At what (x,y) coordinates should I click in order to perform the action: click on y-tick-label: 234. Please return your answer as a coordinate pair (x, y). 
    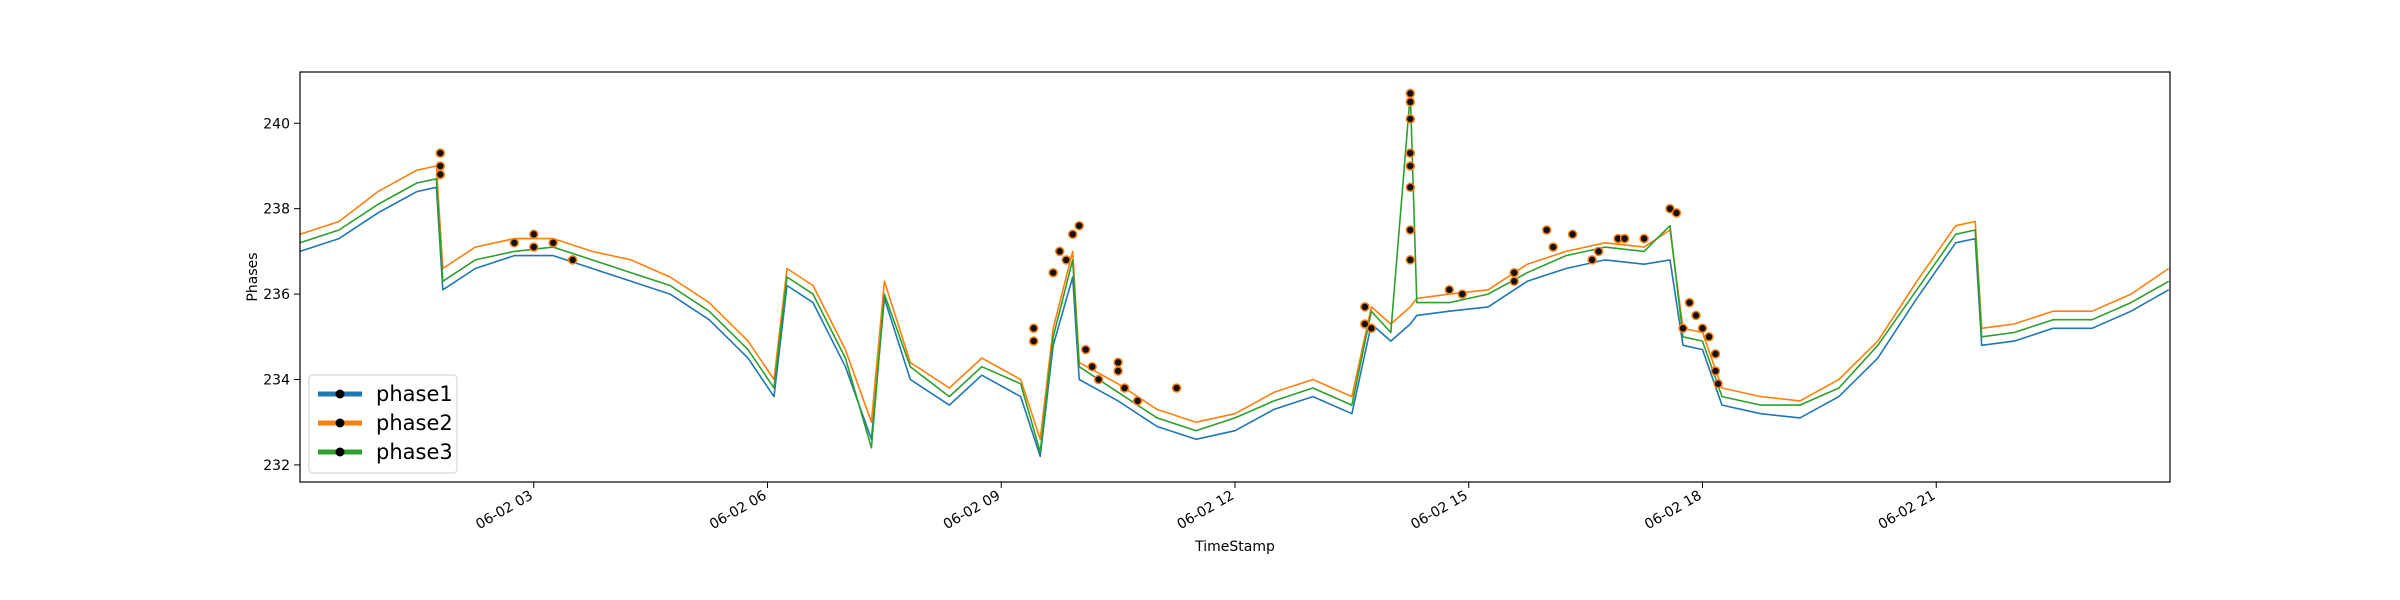
    Looking at the image, I should click on (276, 381).